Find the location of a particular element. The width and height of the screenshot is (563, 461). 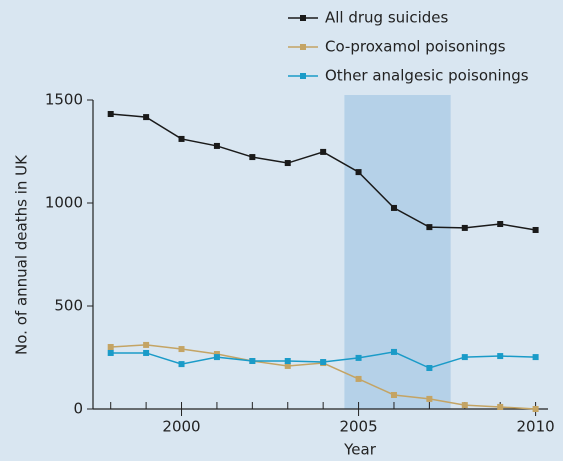

x-axis-label: Year is located at coordinates (360, 450).